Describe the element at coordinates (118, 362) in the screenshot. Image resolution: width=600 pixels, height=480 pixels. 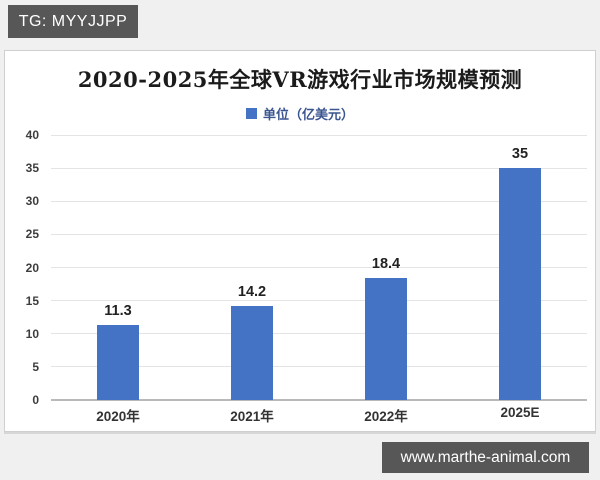
I see `bar-2020年` at that location.